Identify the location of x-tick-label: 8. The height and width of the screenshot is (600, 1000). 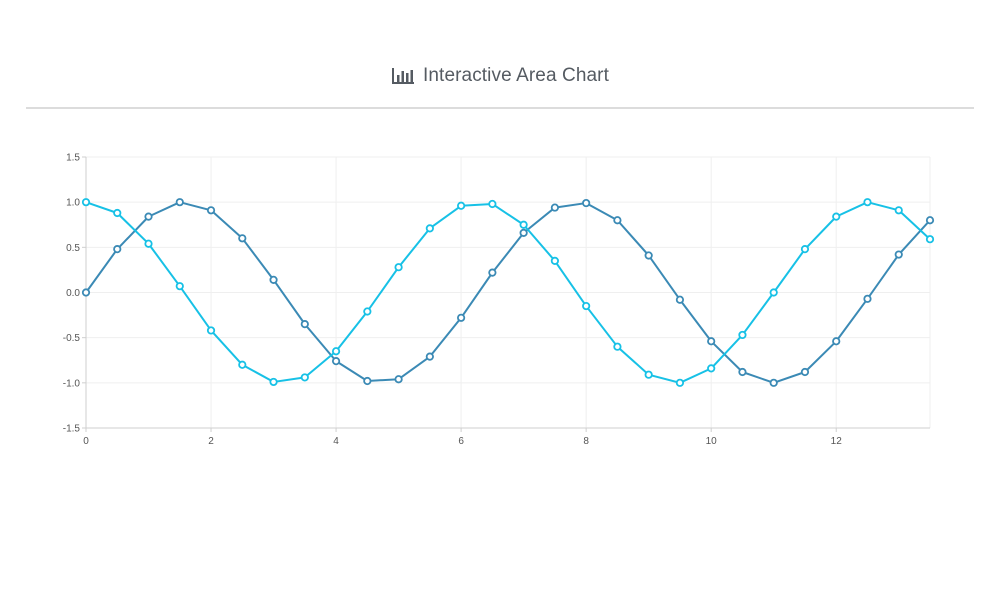
(586, 441).